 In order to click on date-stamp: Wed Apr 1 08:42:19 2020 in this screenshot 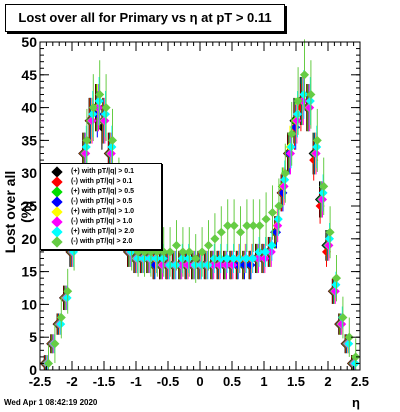, I will do `click(51, 402)`.